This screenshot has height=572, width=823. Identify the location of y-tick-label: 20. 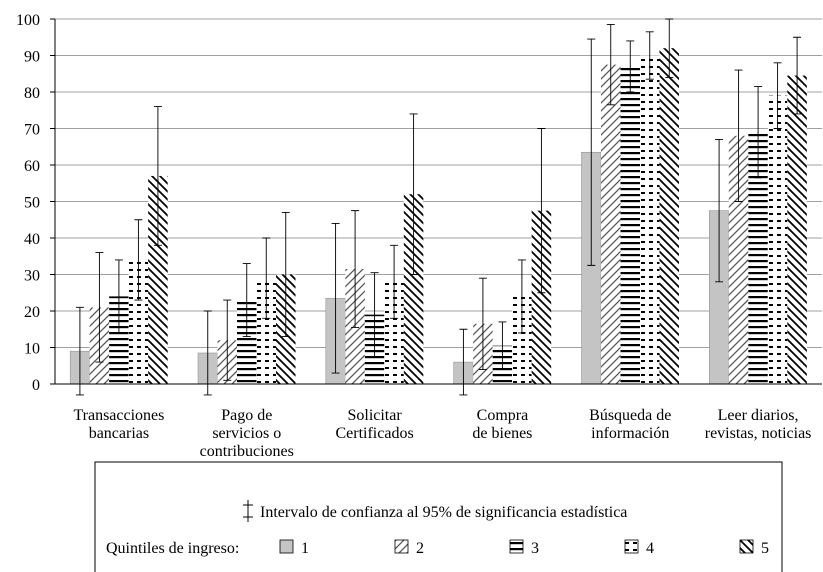
(32, 312).